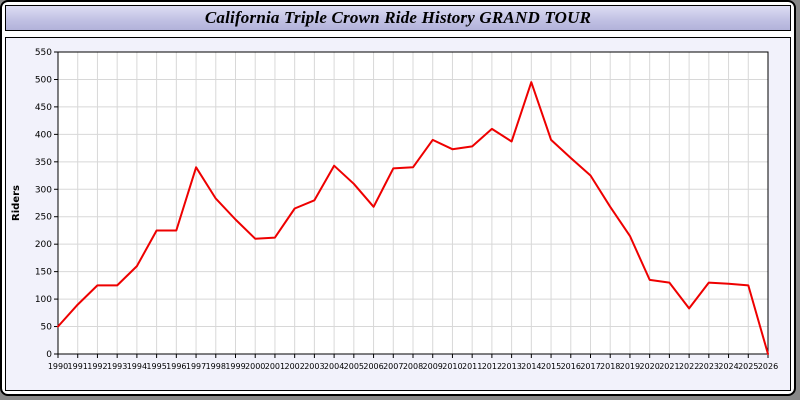 The image size is (800, 400). What do you see at coordinates (571, 366) in the screenshot?
I see `x-tick-label: 2016` at bounding box center [571, 366].